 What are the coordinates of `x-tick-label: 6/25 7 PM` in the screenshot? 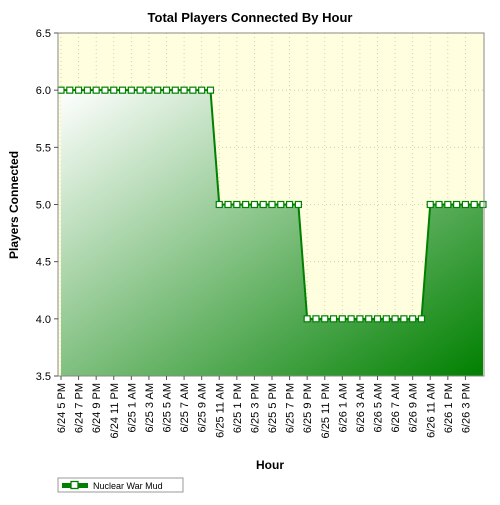 It's located at (291, 408).